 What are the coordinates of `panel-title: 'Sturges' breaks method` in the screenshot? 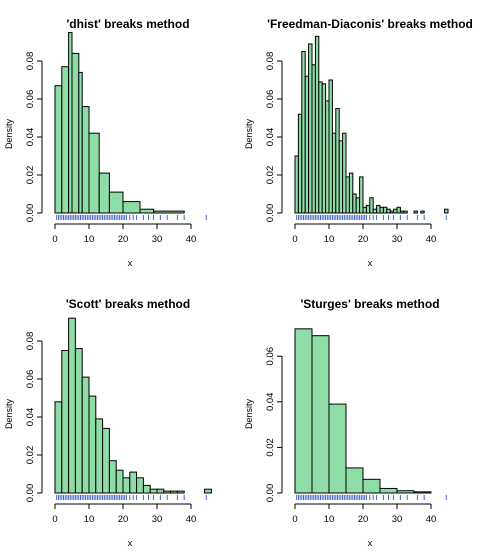 It's located at (369, 304).